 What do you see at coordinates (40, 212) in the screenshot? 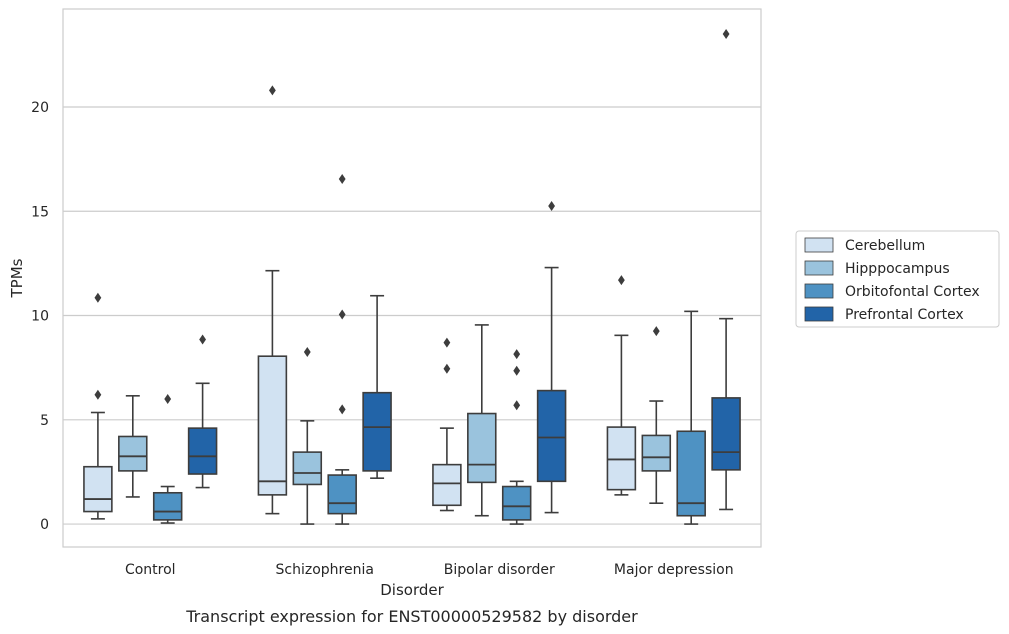
I see `y-tick-label: 15` at bounding box center [40, 212].